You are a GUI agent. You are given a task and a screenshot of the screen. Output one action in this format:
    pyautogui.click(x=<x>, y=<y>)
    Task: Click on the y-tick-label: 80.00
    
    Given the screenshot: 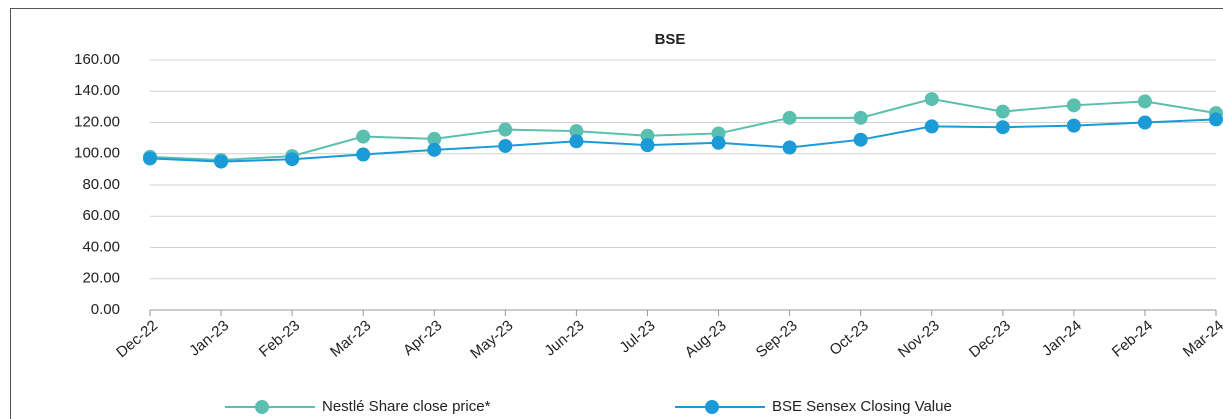 What is the action you would take?
    pyautogui.click(x=101, y=184)
    